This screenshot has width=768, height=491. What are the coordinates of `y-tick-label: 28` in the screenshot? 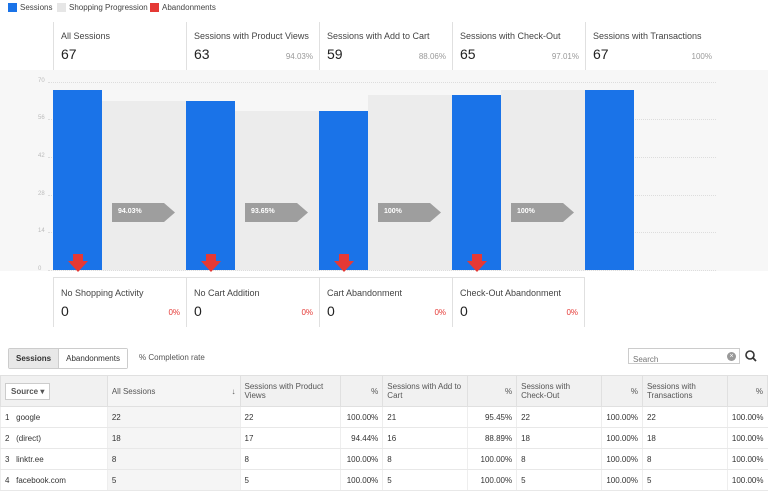 It's located at (41, 193).